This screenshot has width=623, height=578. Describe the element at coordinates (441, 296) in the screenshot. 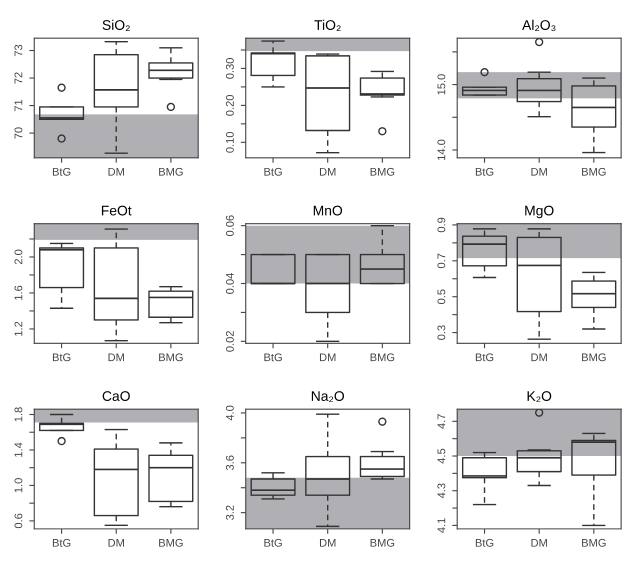

I see `y-tick-label: 0.5` at that location.